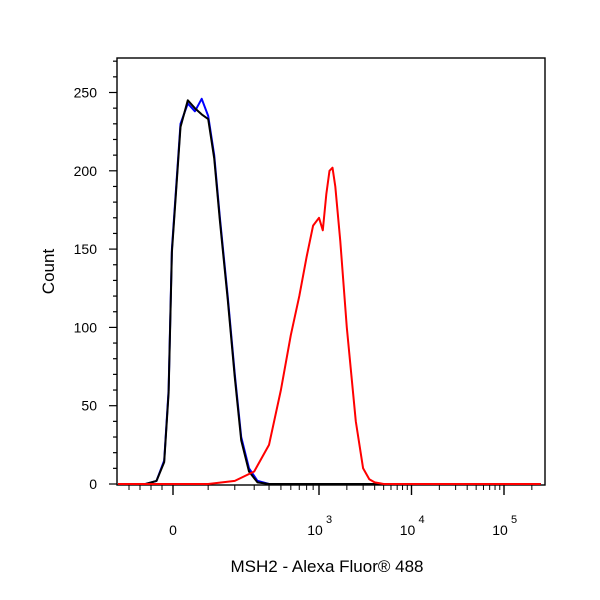 The image size is (600, 600). What do you see at coordinates (86, 171) in the screenshot?
I see `y-tick-label: 200` at bounding box center [86, 171].